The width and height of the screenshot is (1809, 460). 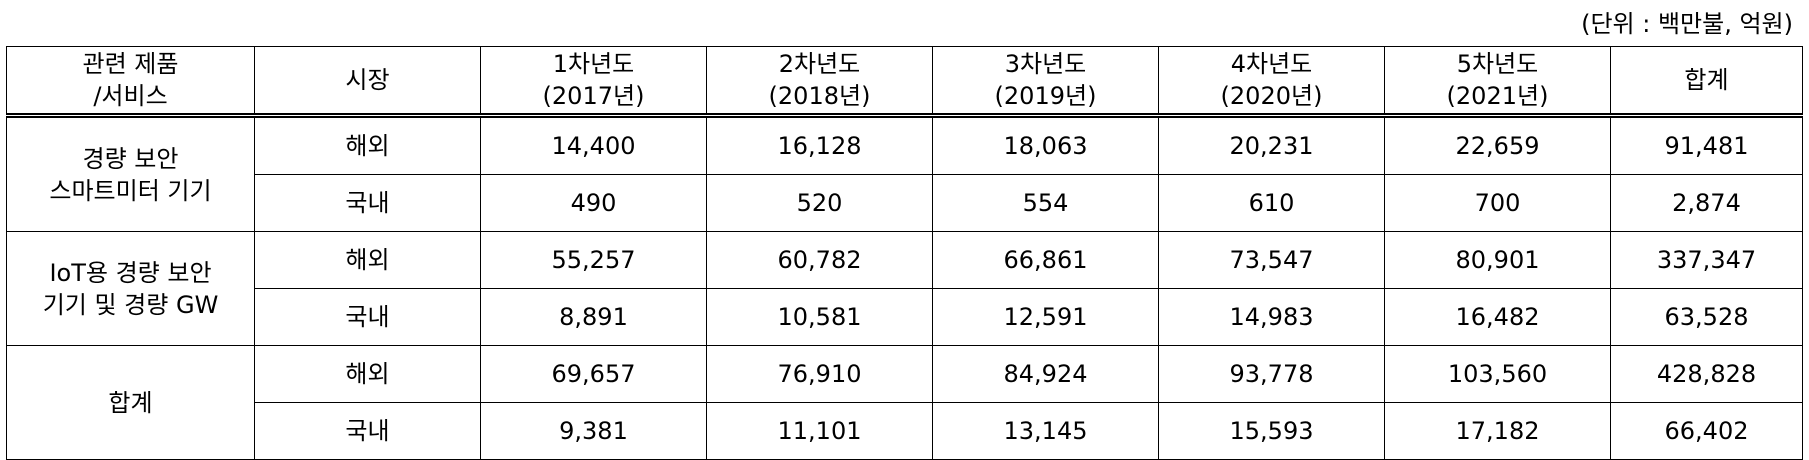 What do you see at coordinates (1706, 203) in the screenshot?
I see `total-cell: 2,874` at bounding box center [1706, 203].